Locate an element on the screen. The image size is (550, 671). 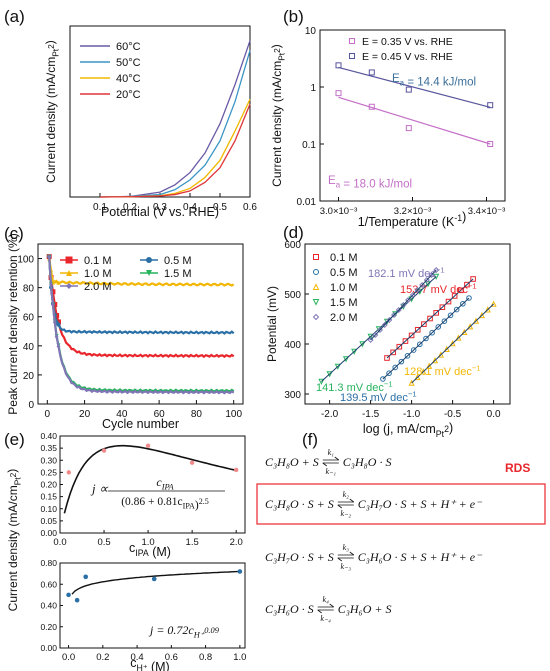
legend-label: E = 0.35 V vs. RHE is located at coordinates (407, 42).